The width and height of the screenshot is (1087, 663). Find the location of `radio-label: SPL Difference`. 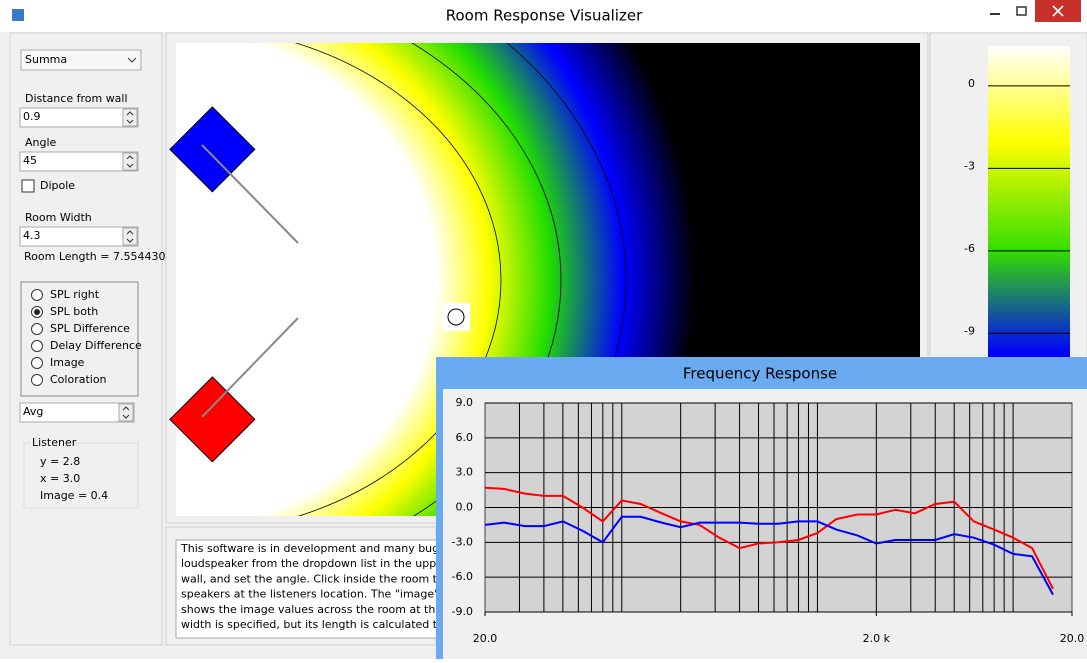

radio-label: SPL Difference is located at coordinates (90, 328).